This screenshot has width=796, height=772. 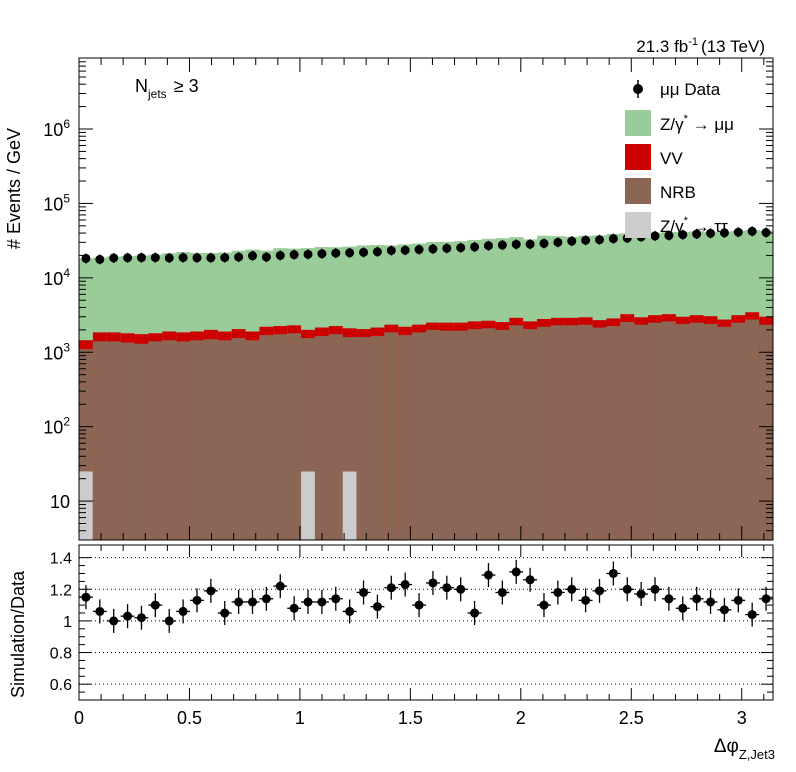 What do you see at coordinates (56, 351) in the screenshot?
I see `y-tick-label: 10³` at bounding box center [56, 351].